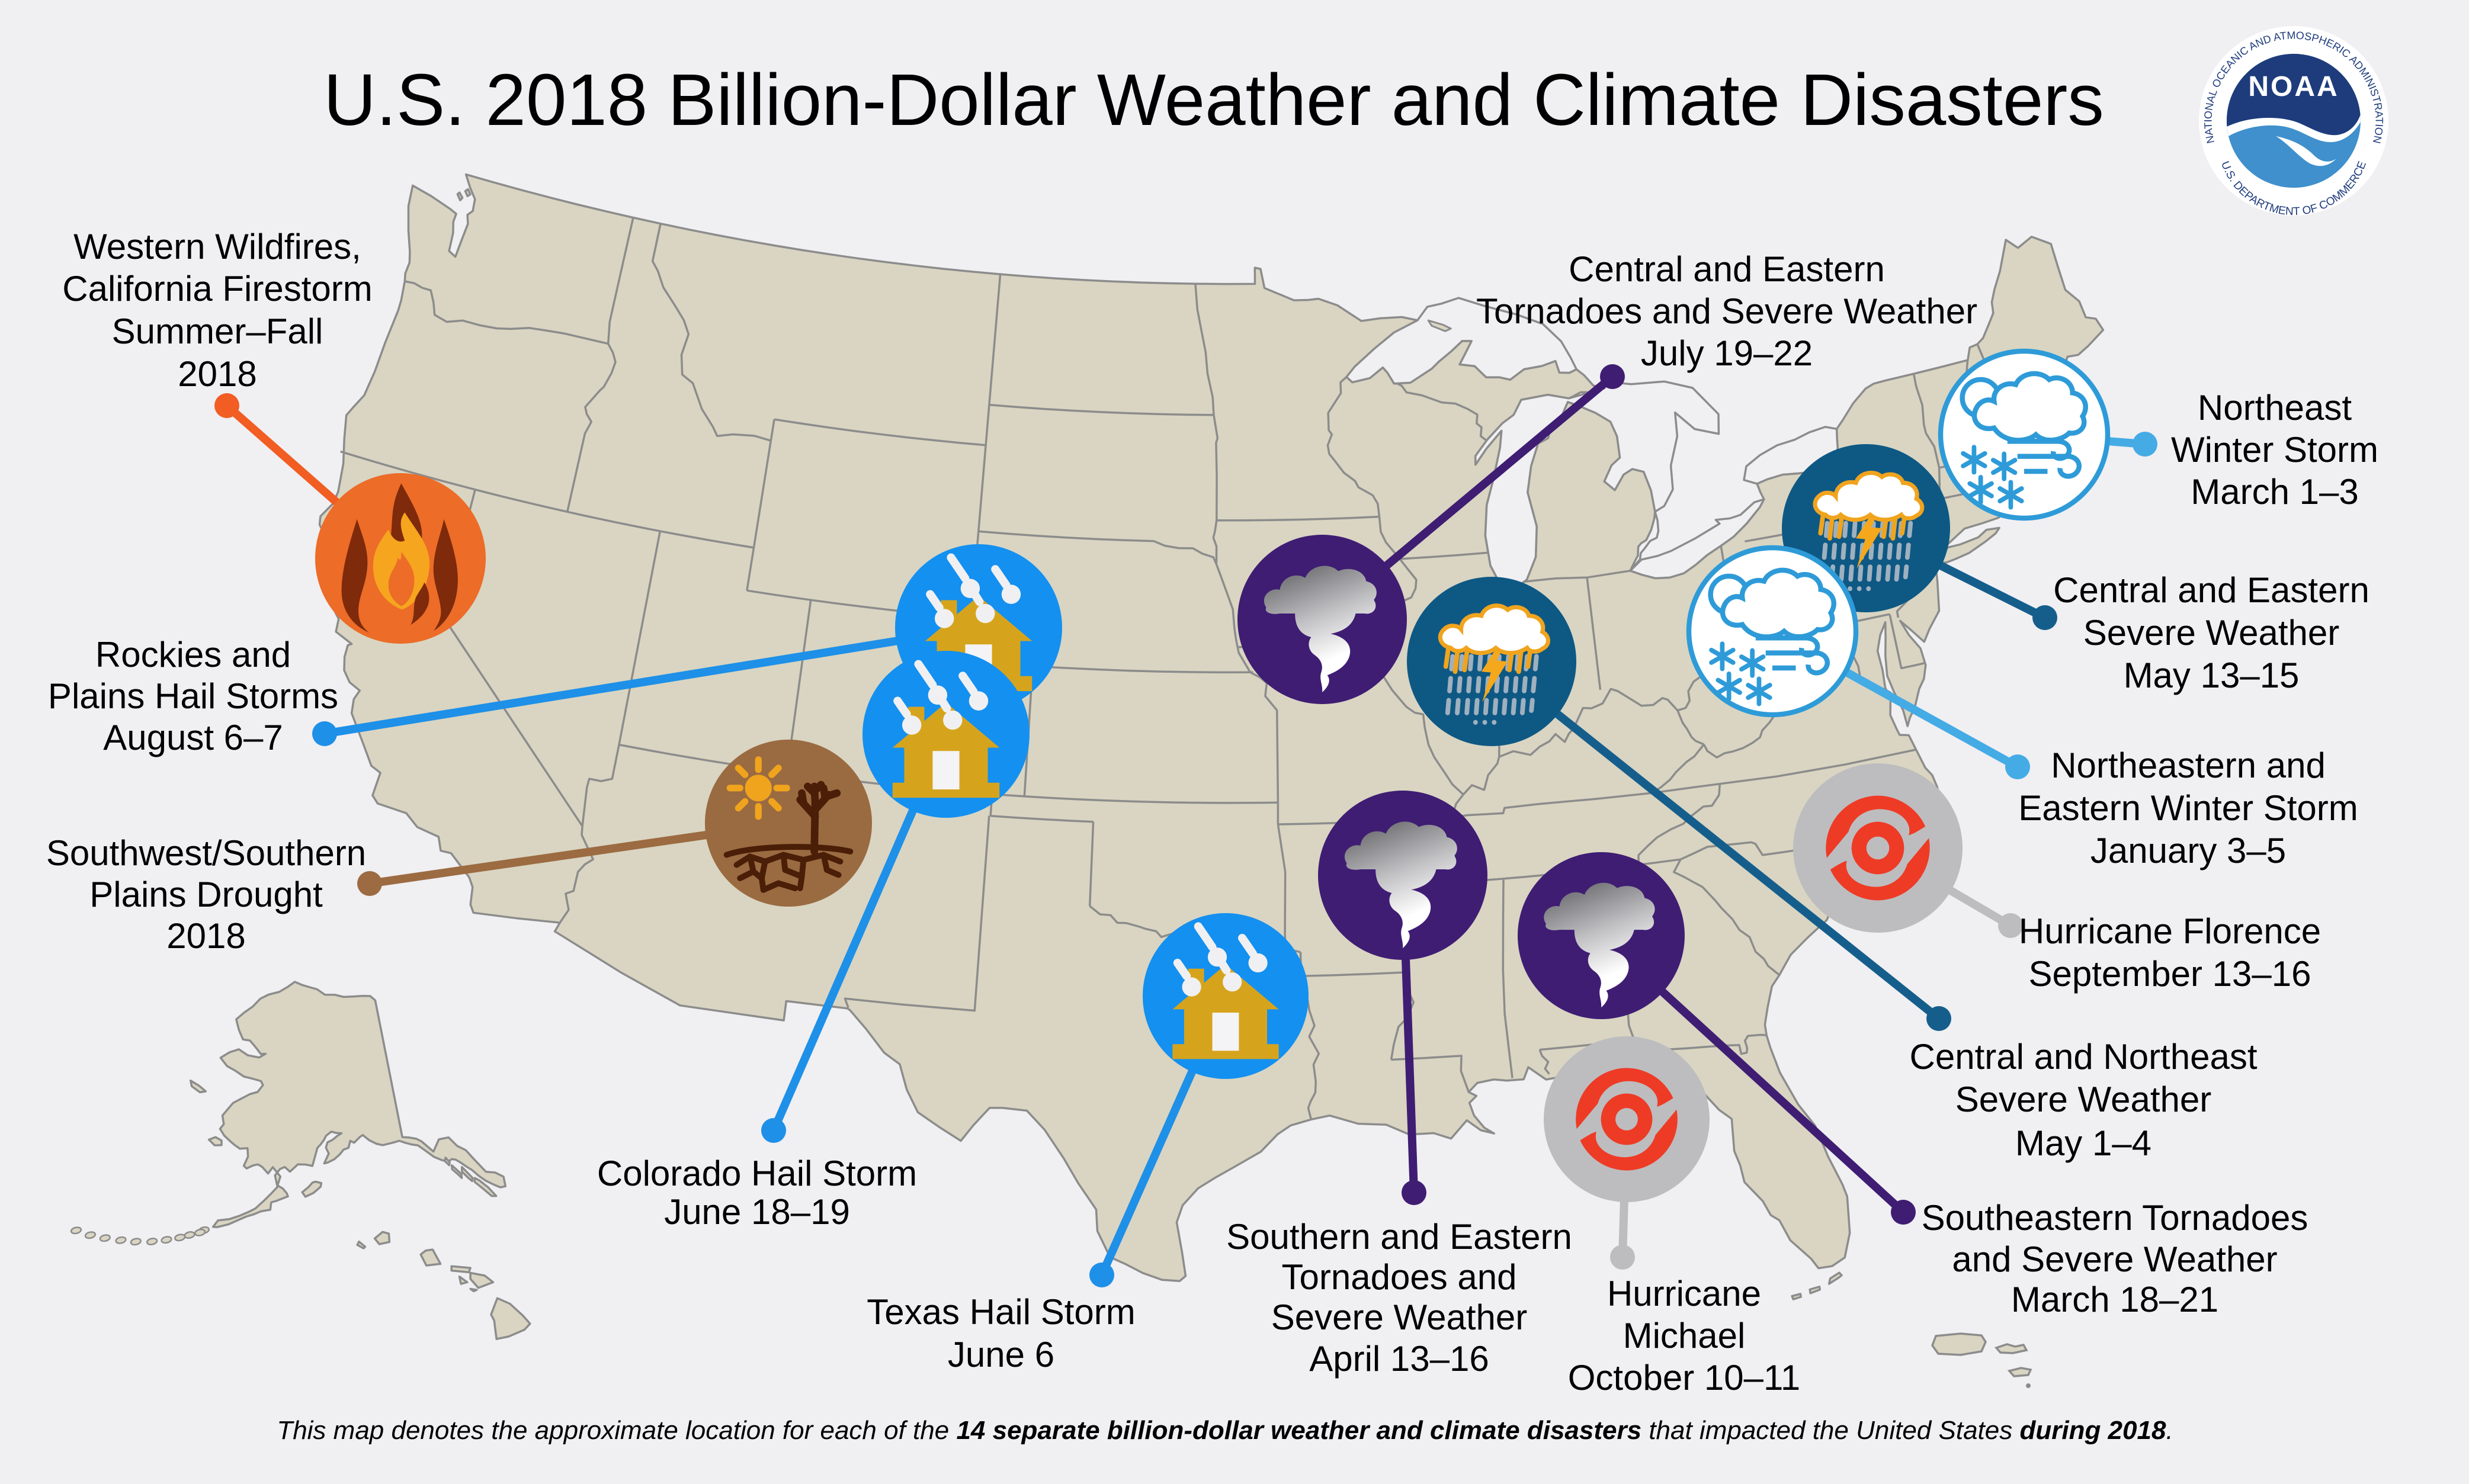  What do you see at coordinates (757, 1173) in the screenshot?
I see `svg-text: Colorado Hail Storm` at bounding box center [757, 1173].